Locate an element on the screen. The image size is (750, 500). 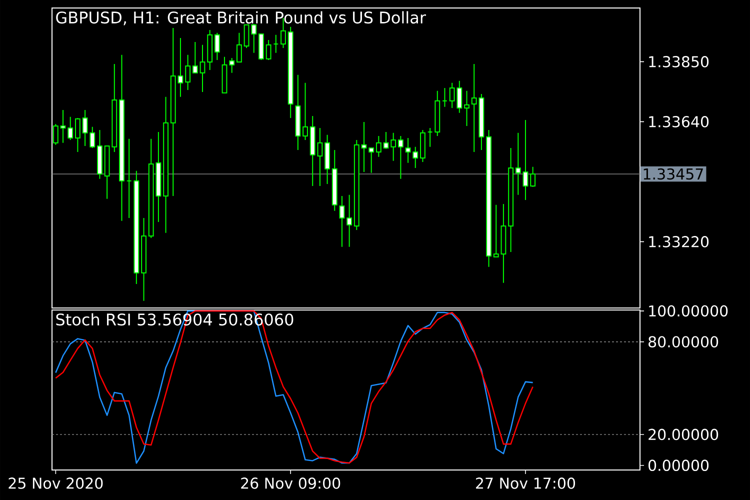
y-tick-label: 80.00000 is located at coordinates (683, 342).